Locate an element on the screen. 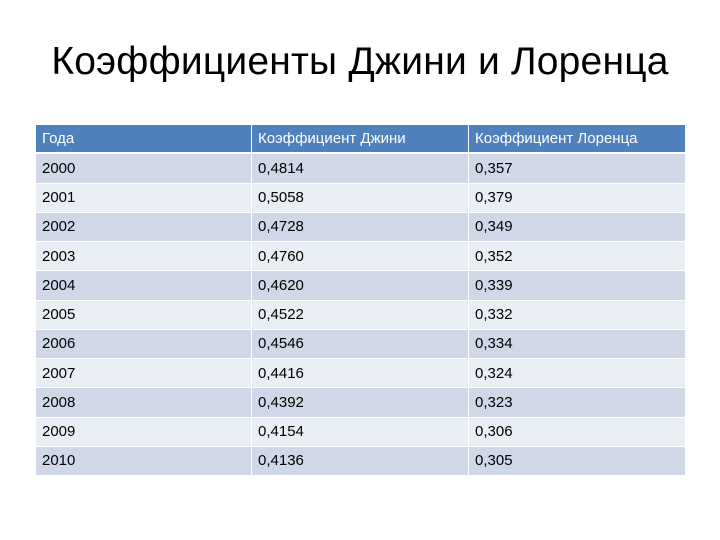 This screenshot has height=540, width=720. cell-gini: 0,4546 is located at coordinates (360, 344).